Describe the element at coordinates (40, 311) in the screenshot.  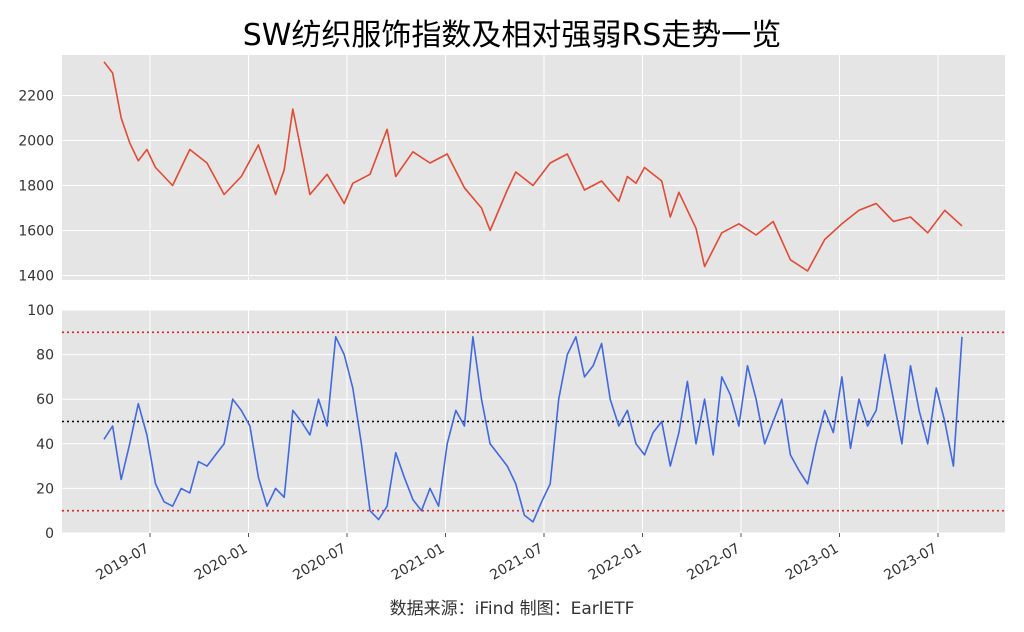
I see `rs-ytick-label: 100` at that location.